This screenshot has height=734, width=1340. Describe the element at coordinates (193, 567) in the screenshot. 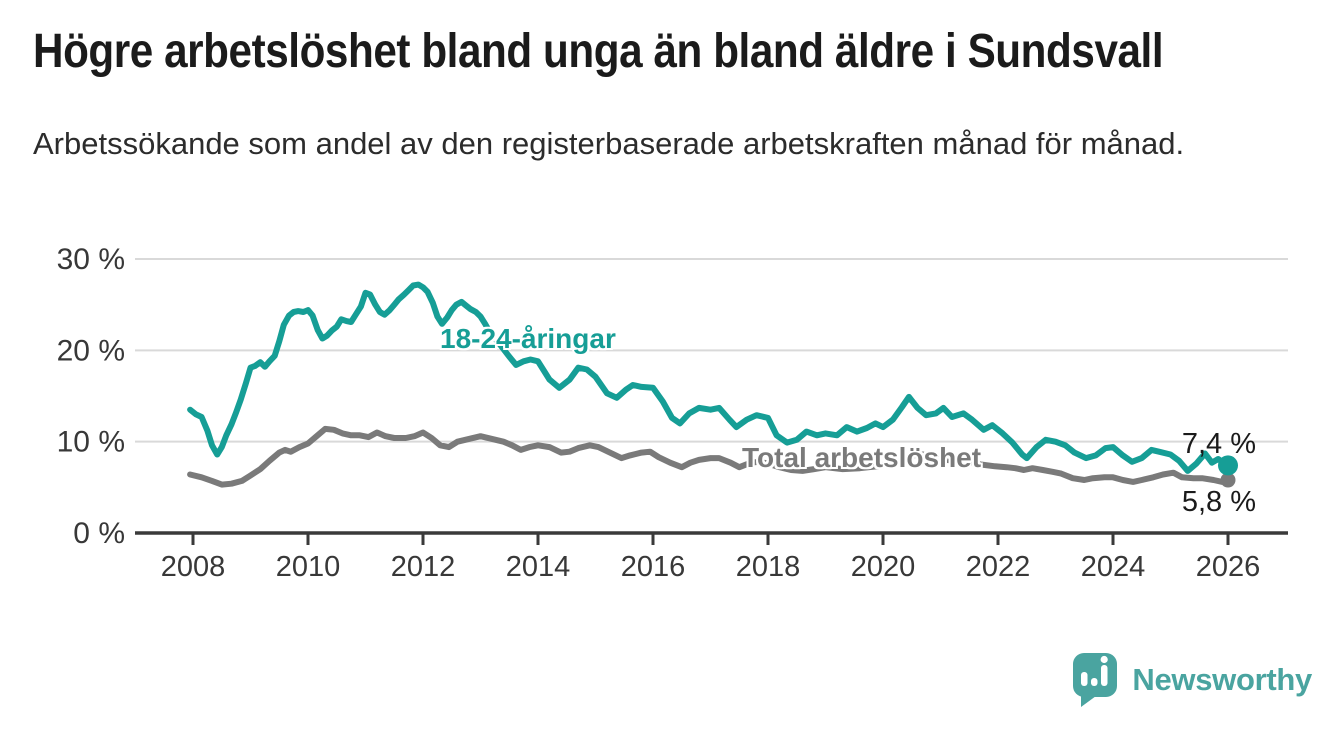

I see `x-tick-label: 2008` at that location.